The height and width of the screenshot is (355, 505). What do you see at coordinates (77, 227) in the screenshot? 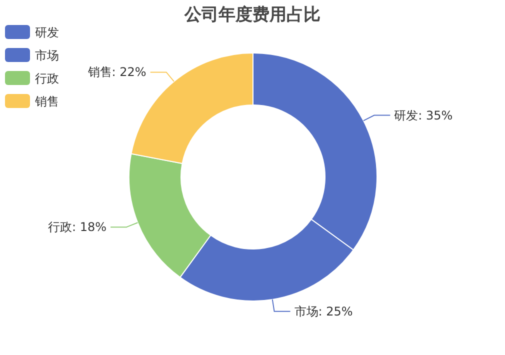
I see `data-label: 行政: 18%` at bounding box center [77, 227].